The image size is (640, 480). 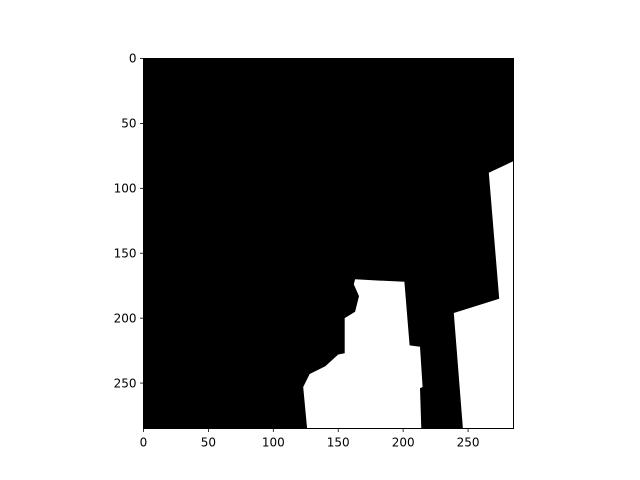 What do you see at coordinates (273, 443) in the screenshot?
I see `x-tick-label-100: 100` at bounding box center [273, 443].